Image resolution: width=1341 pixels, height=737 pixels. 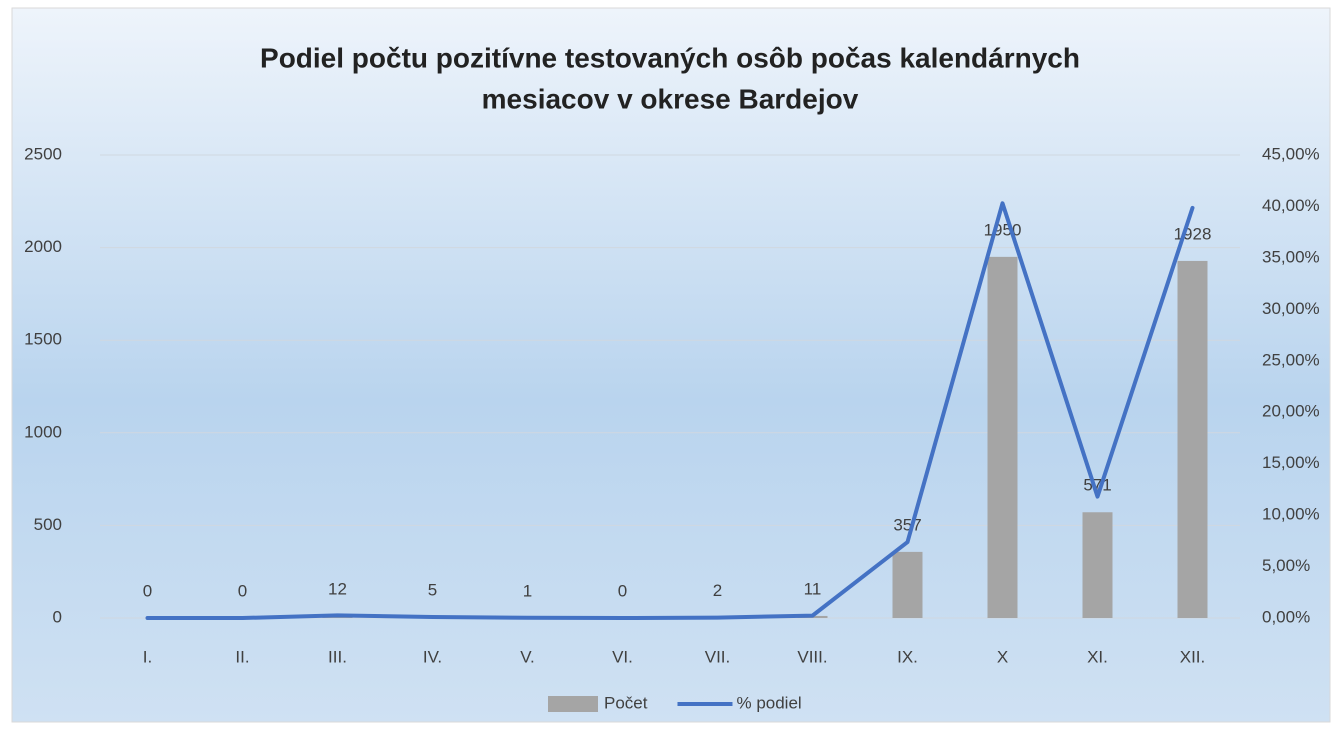 What do you see at coordinates (907, 656) in the screenshot?
I see `x-tick-label: IX.` at bounding box center [907, 656].